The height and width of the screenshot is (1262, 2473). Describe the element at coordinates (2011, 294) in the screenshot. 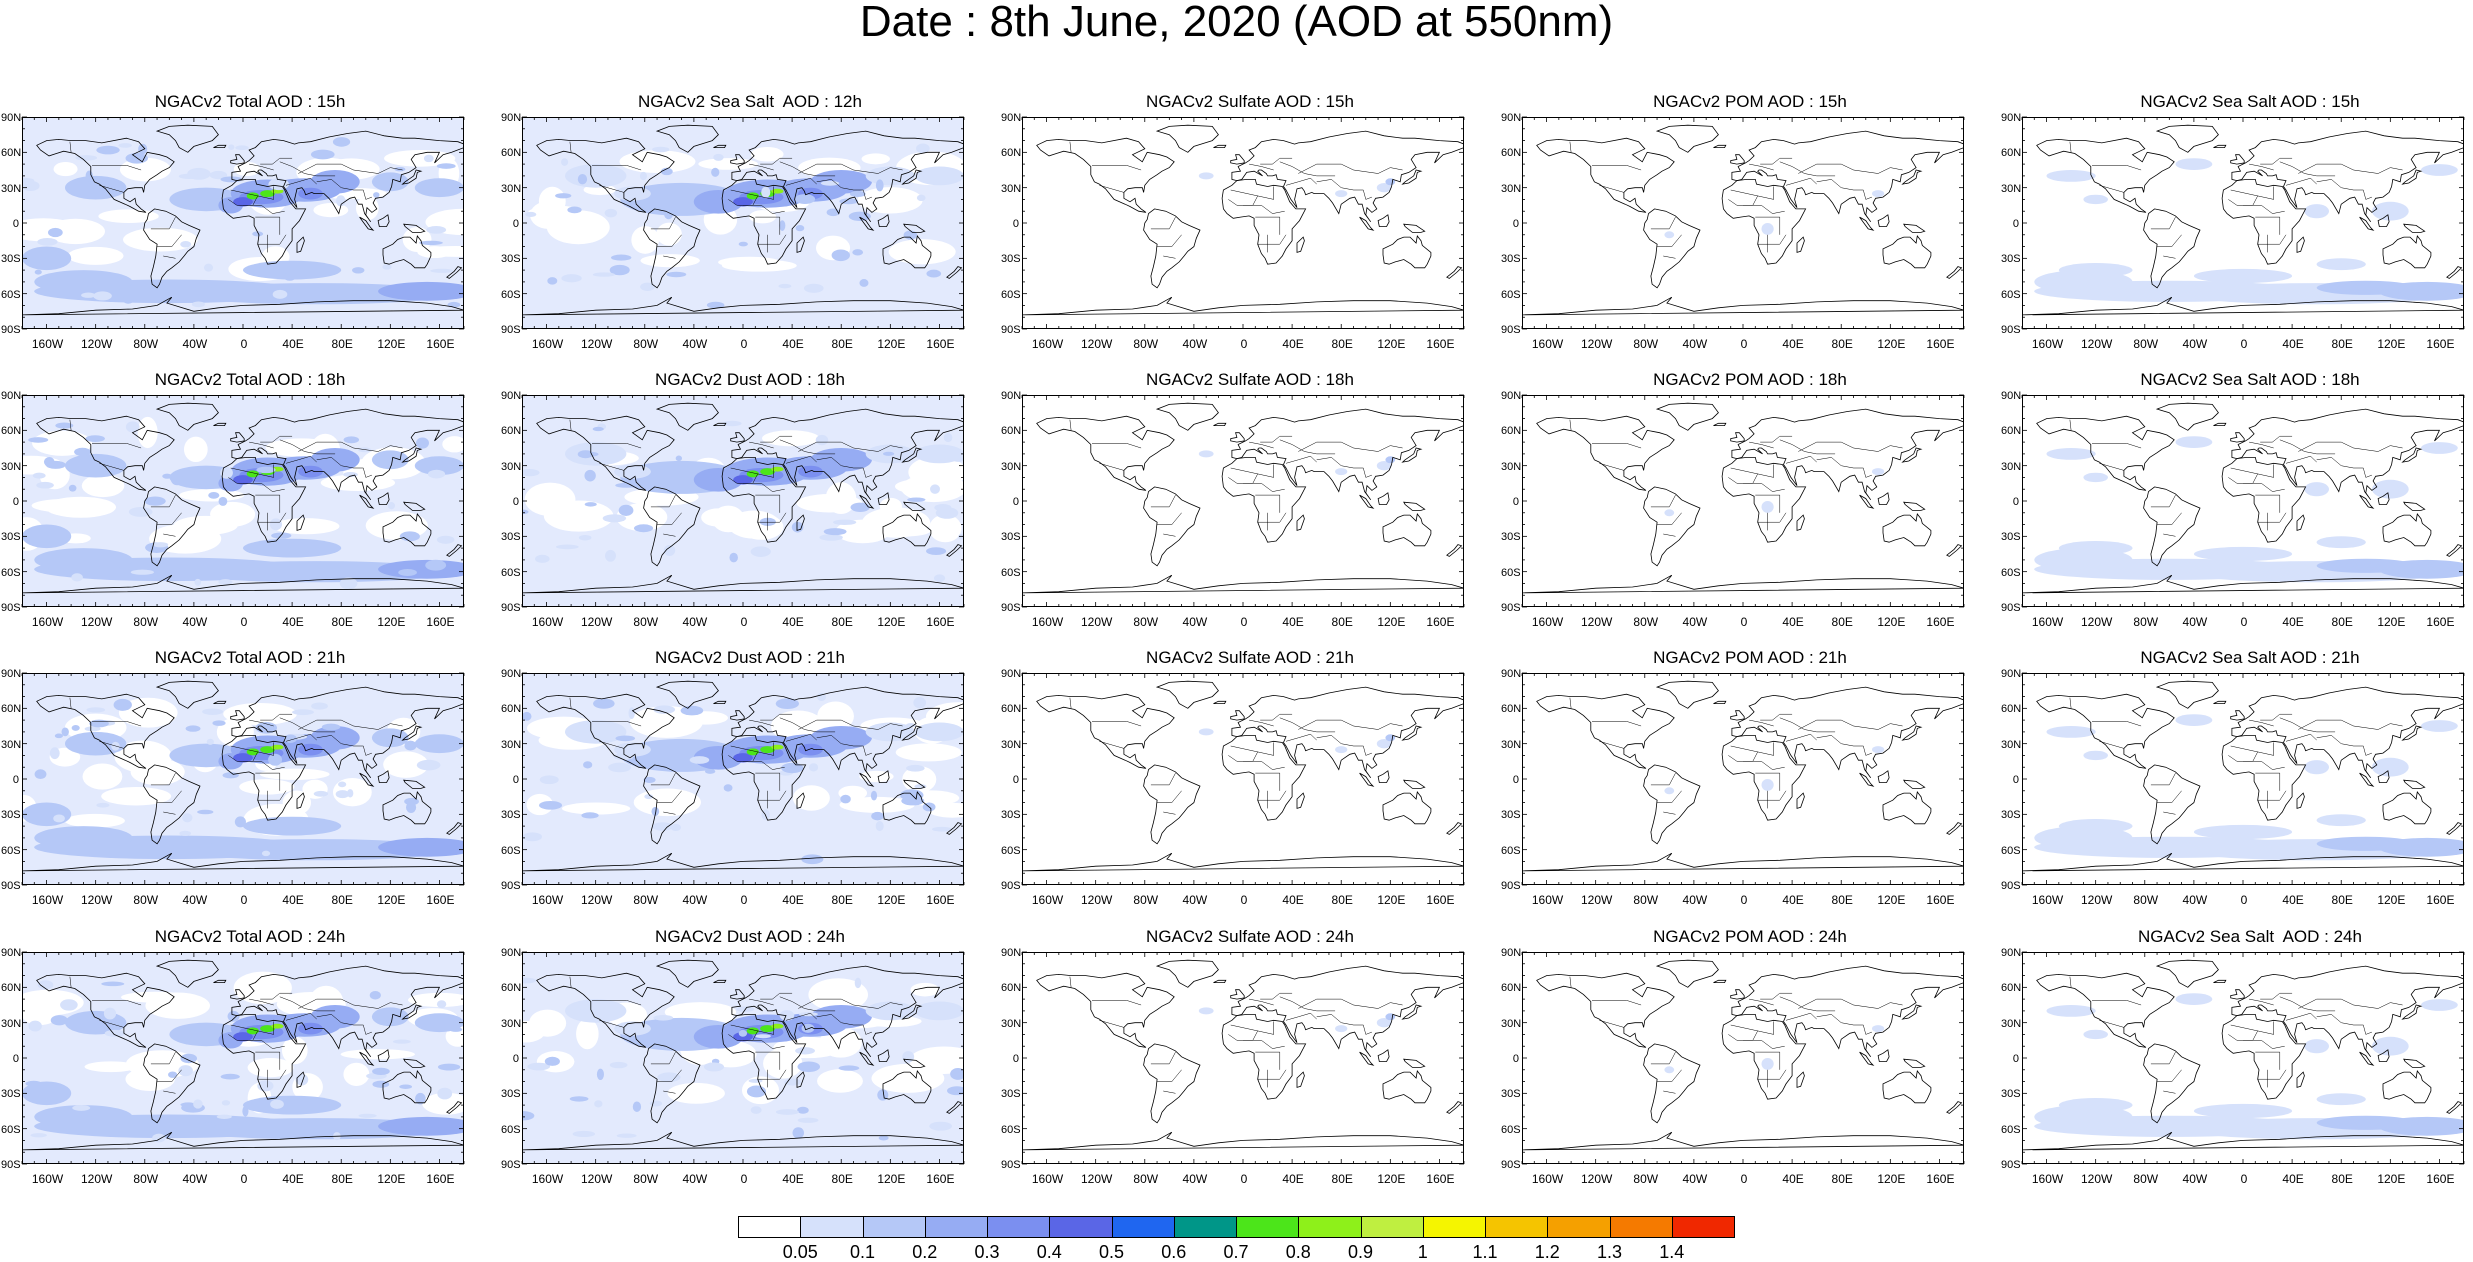

I see `latitude-label: 60S` at that location.